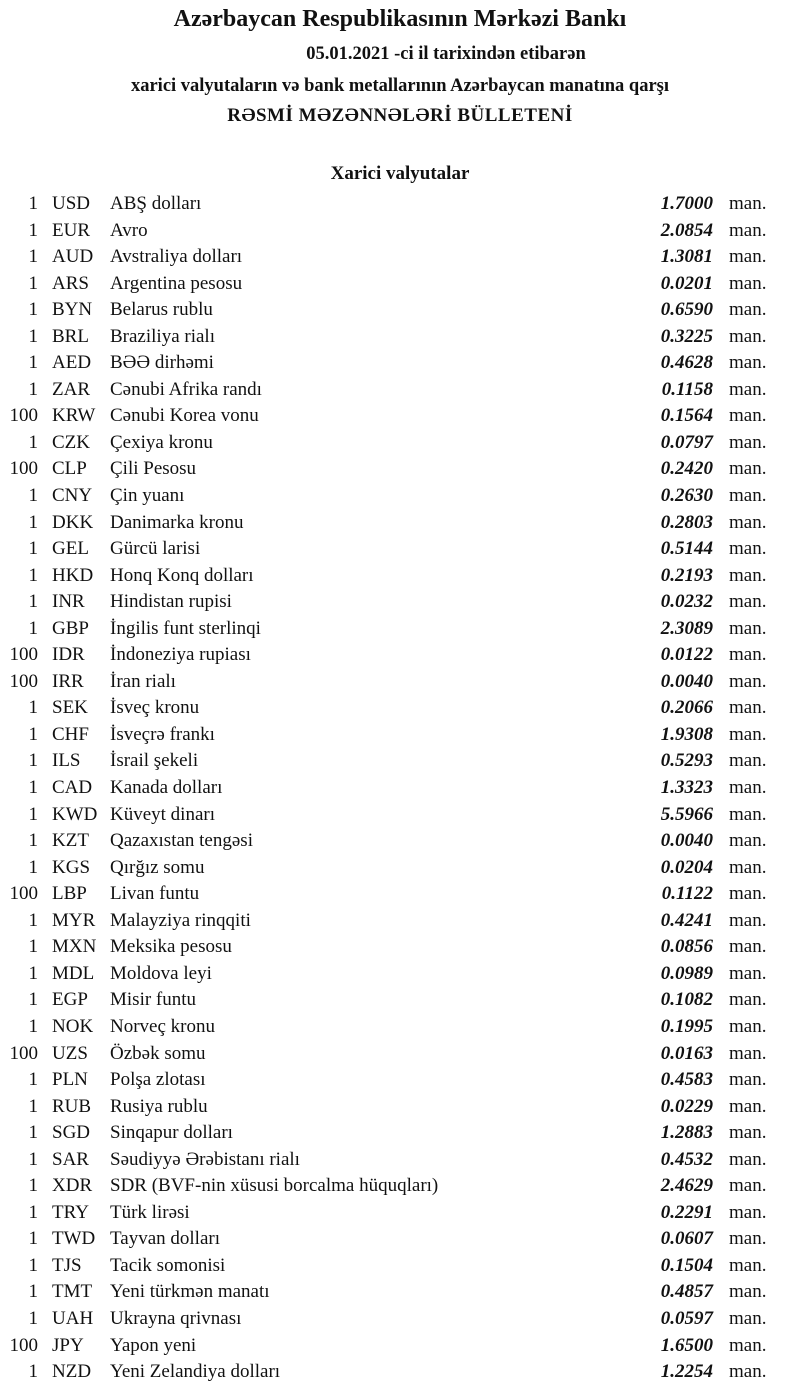 This screenshot has width=800, height=1386. I want to click on rate-row: 1 INR Hindistan rupisi 0.0232 man., so click(400, 602).